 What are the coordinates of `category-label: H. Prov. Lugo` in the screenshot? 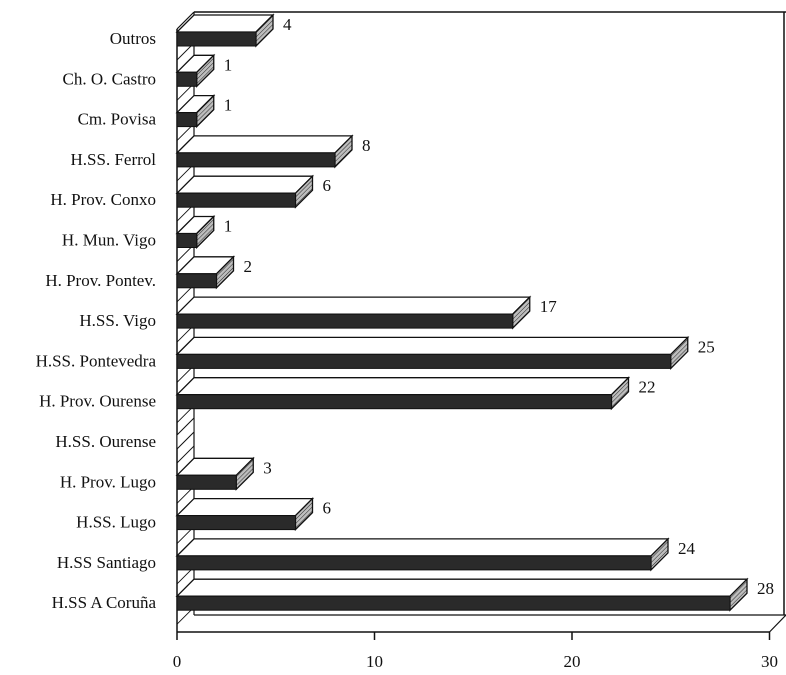 It's located at (108, 481).